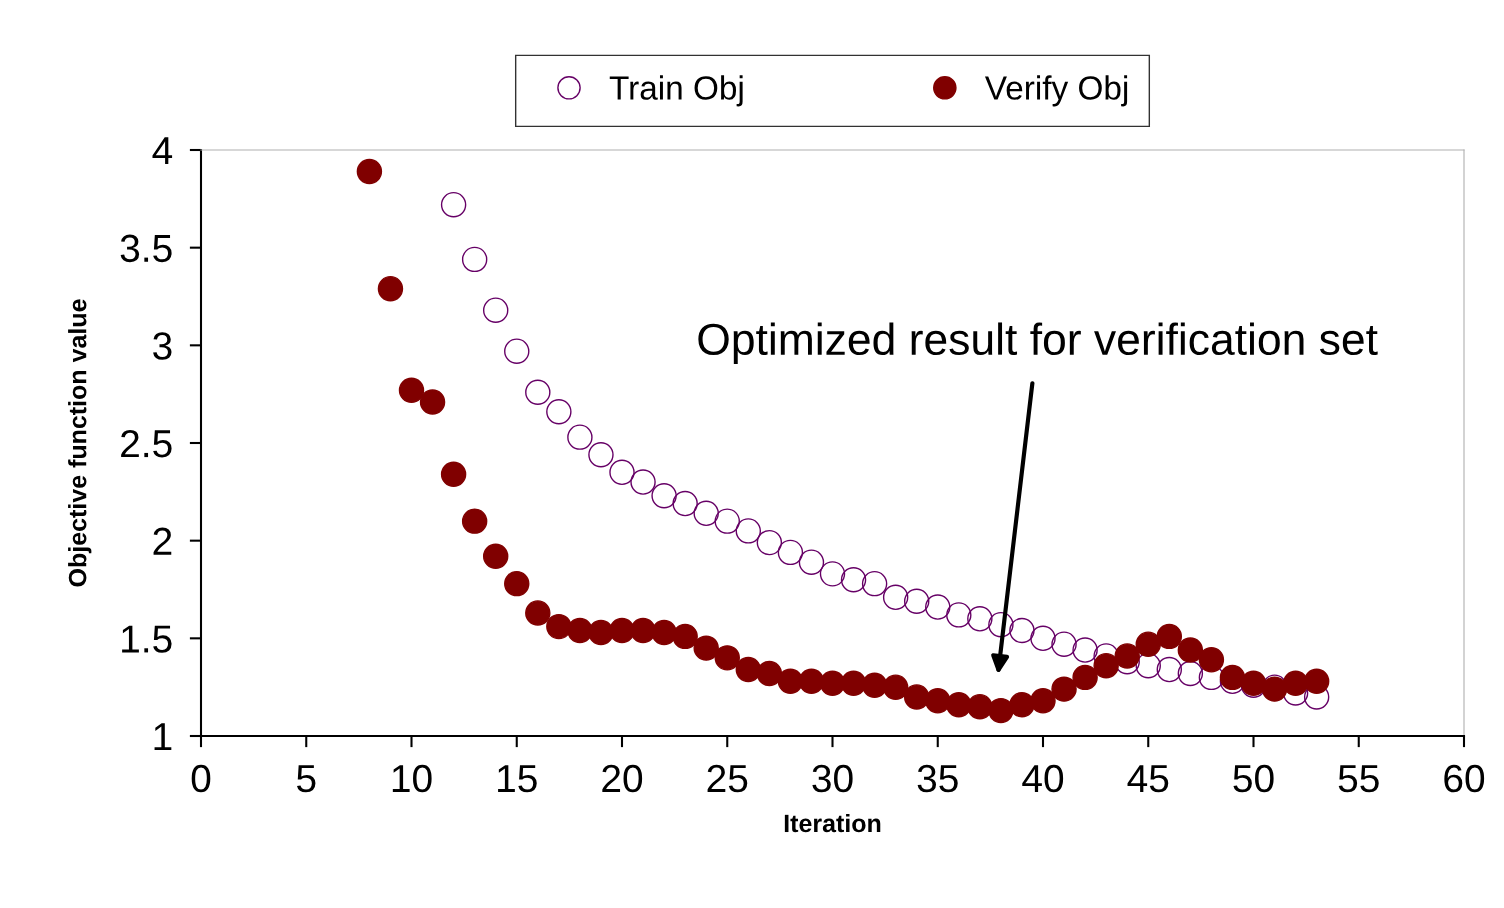 The width and height of the screenshot is (1504, 908). What do you see at coordinates (1056, 91) in the screenshot?
I see `legend-label: Verify Obj` at bounding box center [1056, 91].